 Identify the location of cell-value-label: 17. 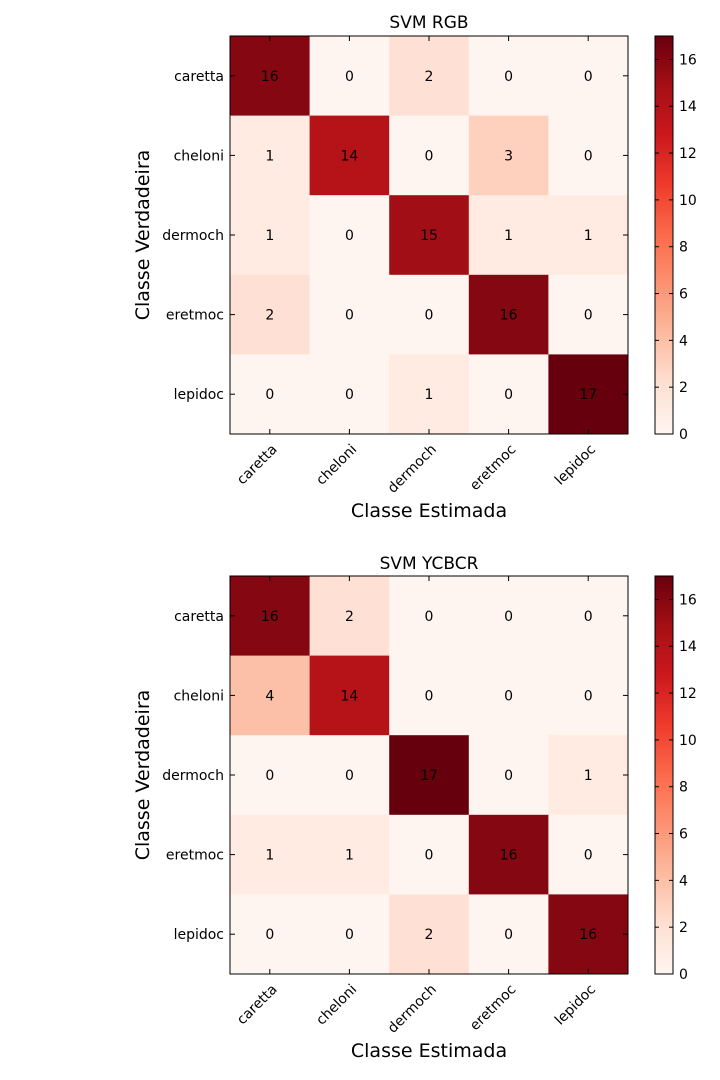
(429, 776).